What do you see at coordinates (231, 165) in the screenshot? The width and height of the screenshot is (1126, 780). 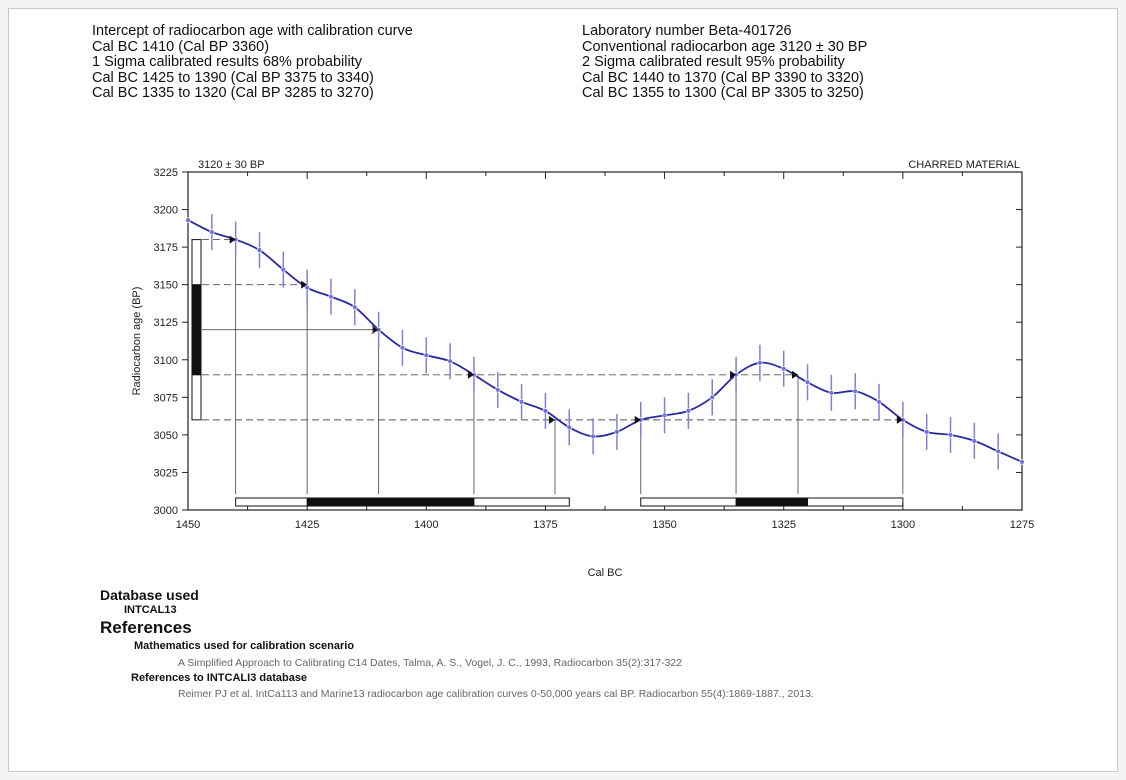 I see `chart-title: 3120 ± 30 BP` at bounding box center [231, 165].